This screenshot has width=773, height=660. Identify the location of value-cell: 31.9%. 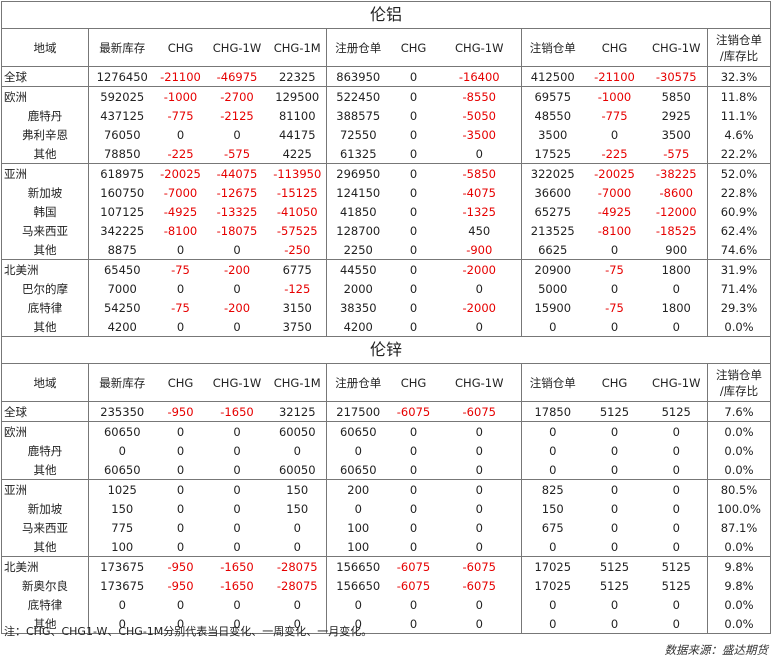
(739, 269).